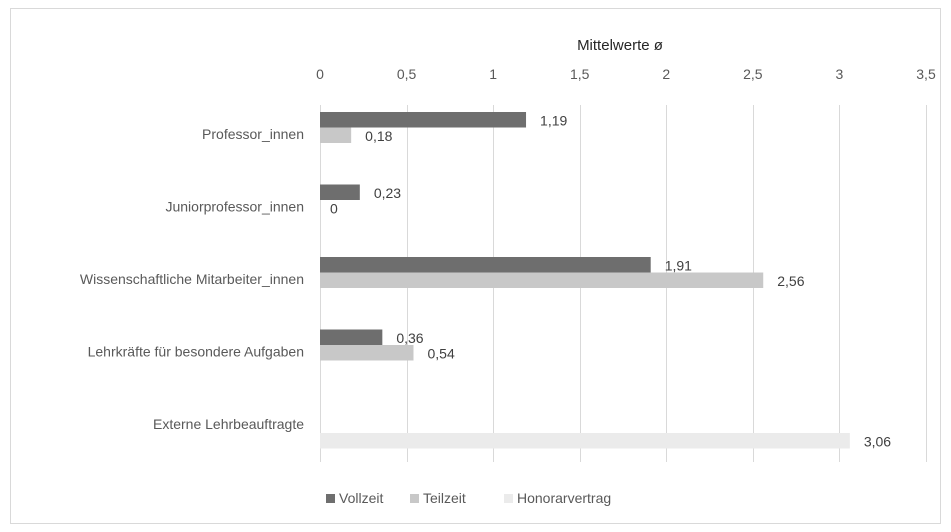 This screenshot has height=532, width=951. Describe the element at coordinates (334, 209) in the screenshot. I see `data-label: 0` at that location.